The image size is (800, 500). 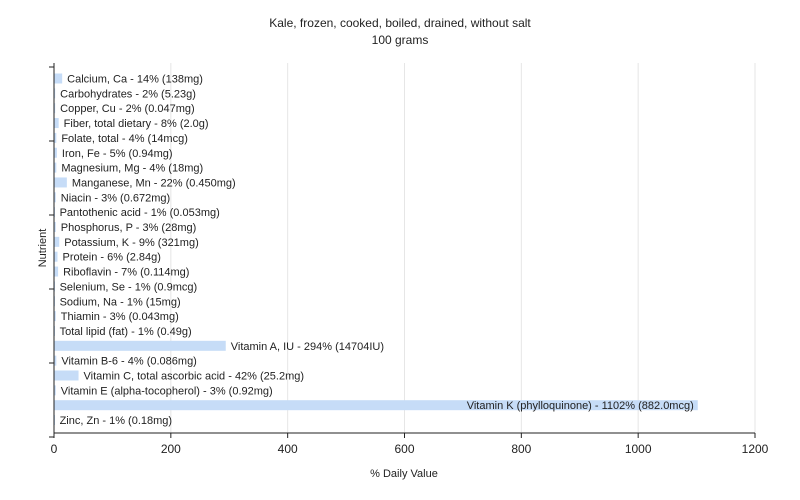 What do you see at coordinates (404, 474) in the screenshot?
I see `x-axis-label: % Daily Value` at bounding box center [404, 474].